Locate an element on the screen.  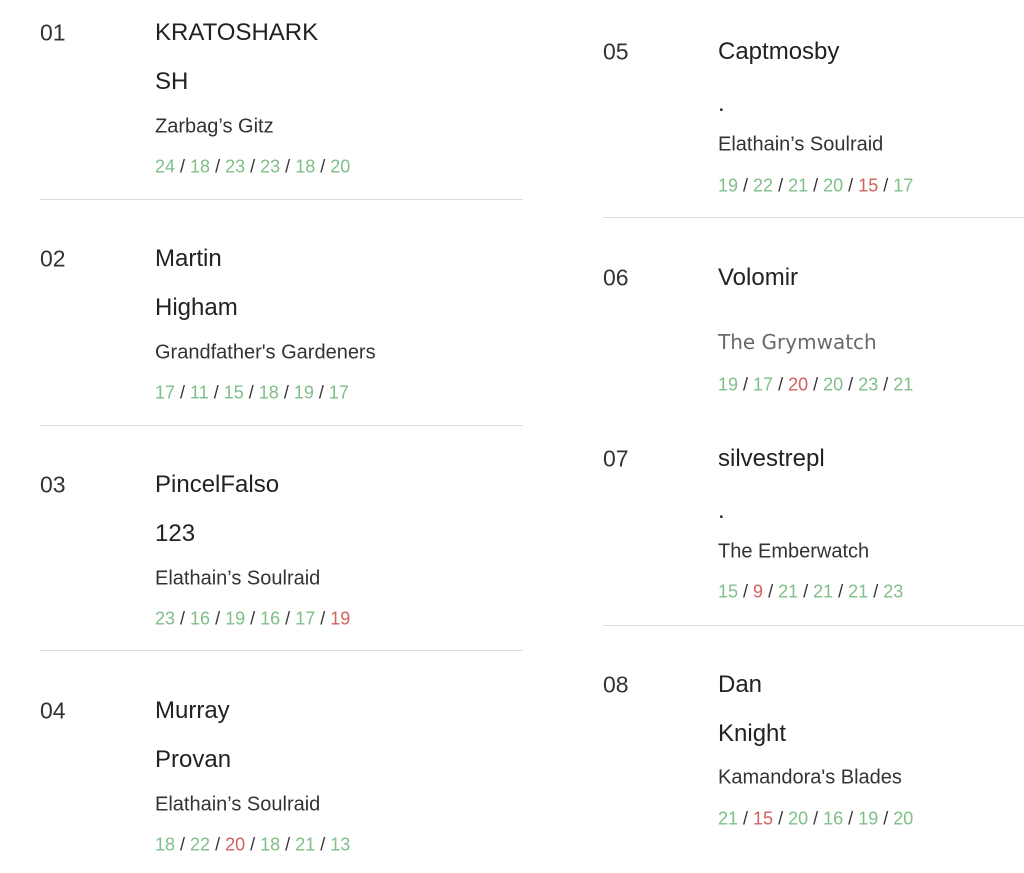
player-name-line: SH is located at coordinates (172, 81).